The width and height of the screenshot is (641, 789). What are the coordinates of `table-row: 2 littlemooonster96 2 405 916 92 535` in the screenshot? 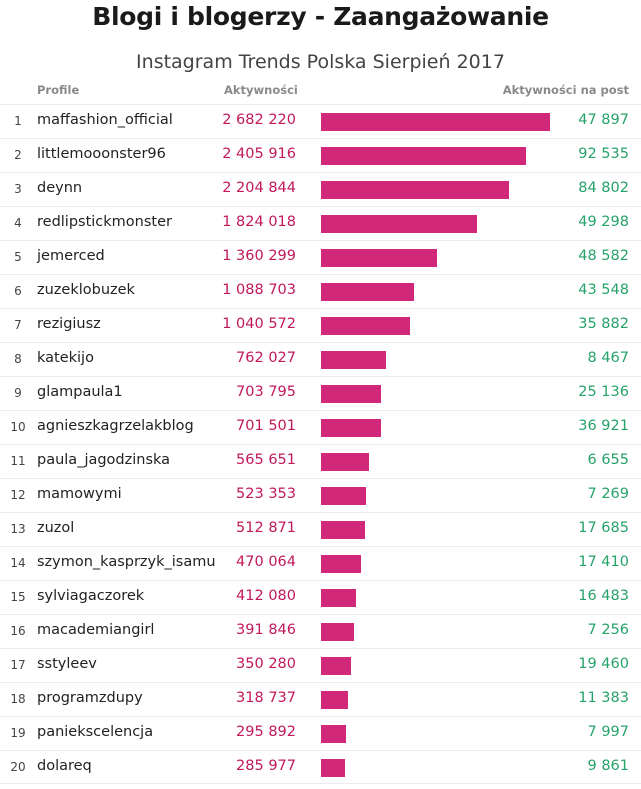 It's located at (320, 155).